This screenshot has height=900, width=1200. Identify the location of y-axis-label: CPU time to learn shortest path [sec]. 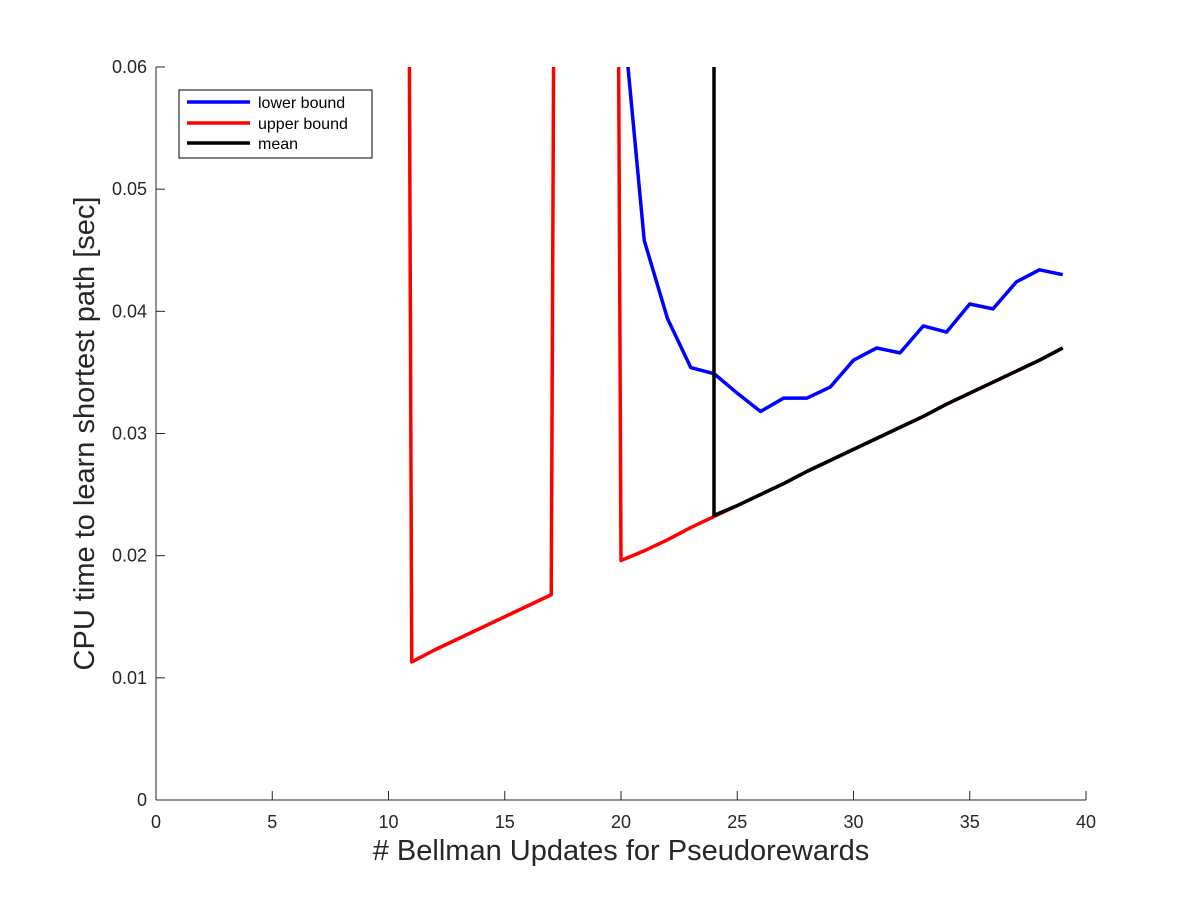
(85, 434).